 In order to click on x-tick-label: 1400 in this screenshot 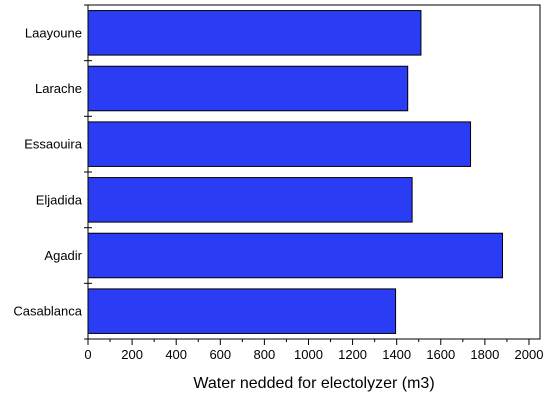, I will do `click(396, 354)`.